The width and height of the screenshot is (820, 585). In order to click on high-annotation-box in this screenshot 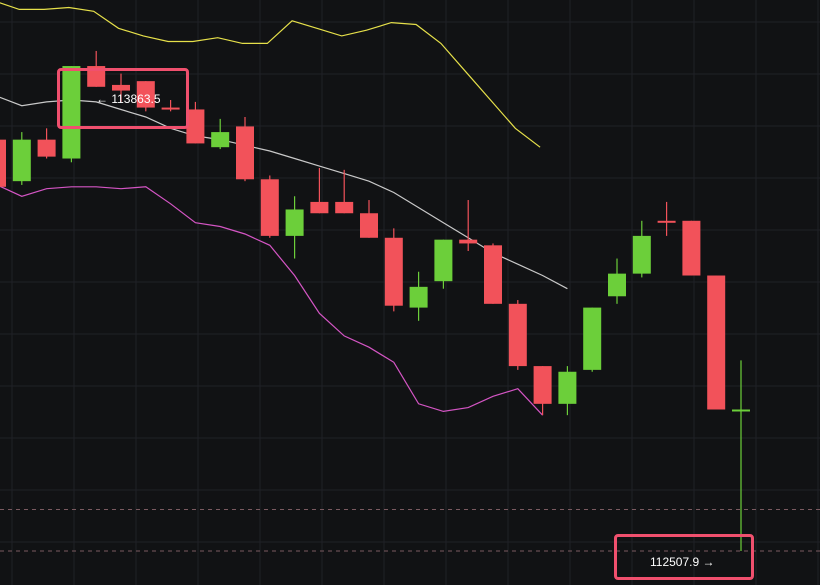, I will do `click(123, 98)`.